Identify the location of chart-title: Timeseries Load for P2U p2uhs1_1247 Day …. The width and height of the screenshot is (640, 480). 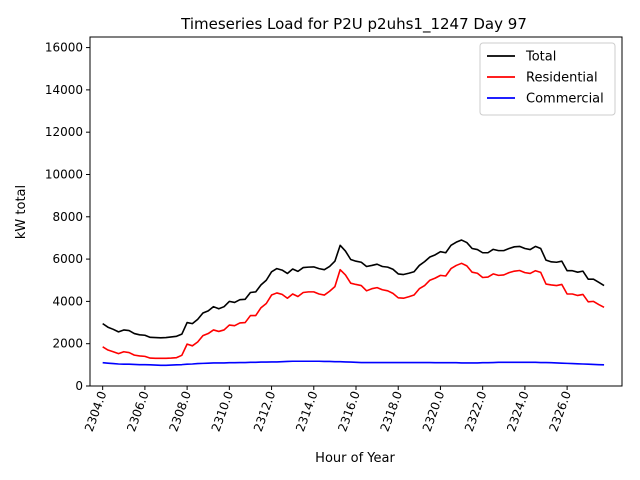
(353, 24).